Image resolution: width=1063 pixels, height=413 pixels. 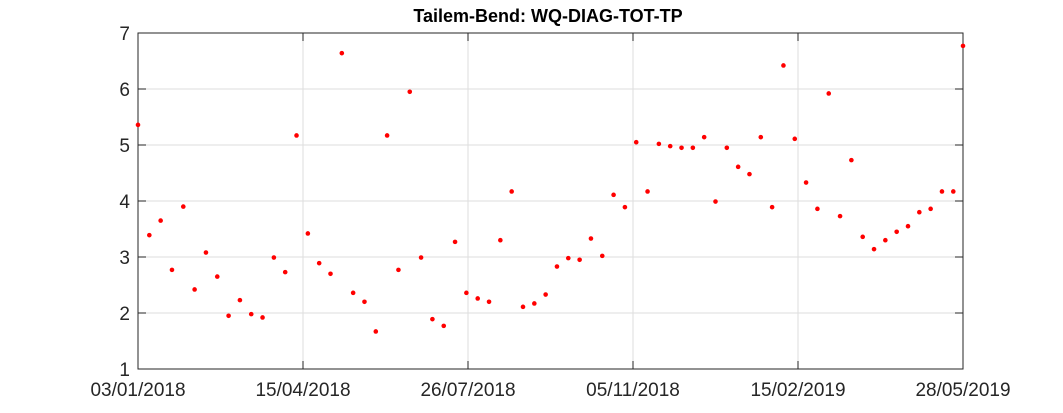 What do you see at coordinates (302, 390) in the screenshot?
I see `x-tick-label: 15/04/2018` at bounding box center [302, 390].